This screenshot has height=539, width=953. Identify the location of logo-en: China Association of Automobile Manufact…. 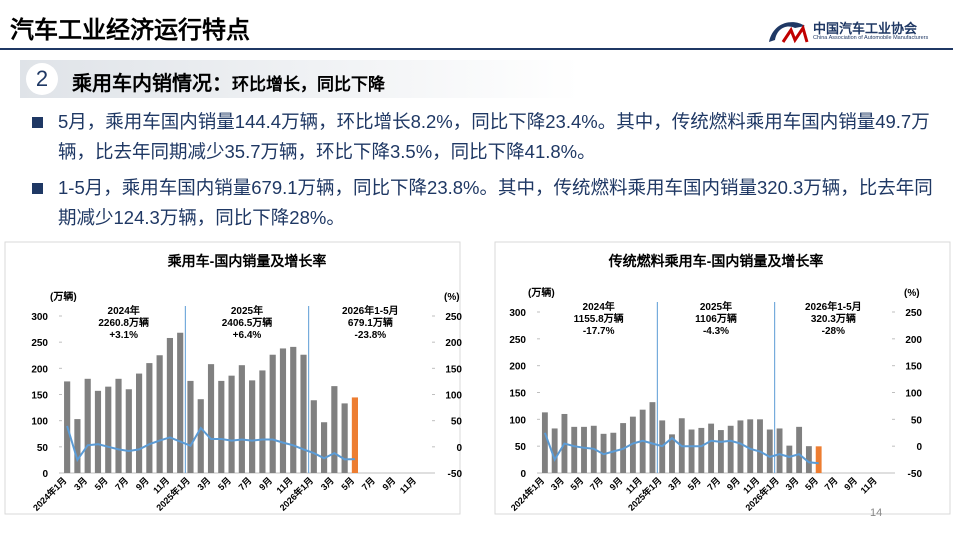
(871, 38).